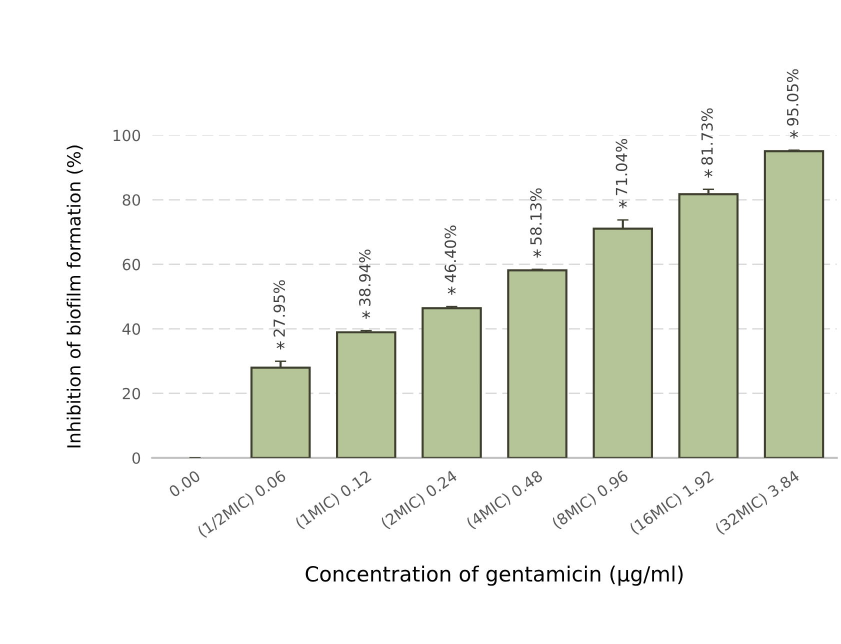 Image resolution: width=841 pixels, height=644 pixels. What do you see at coordinates (279, 308) in the screenshot?
I see `data-label: 27.95%` at bounding box center [279, 308].